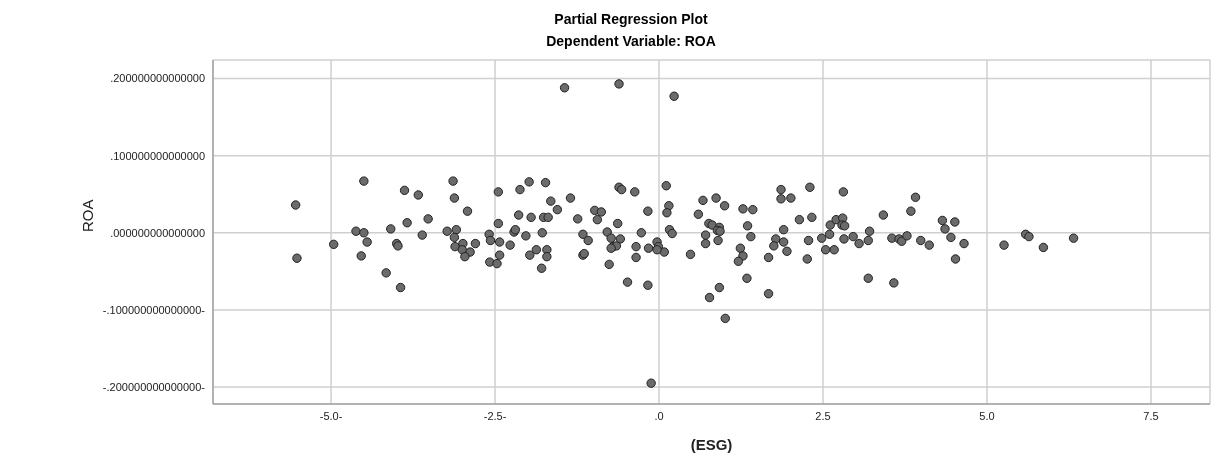 The height and width of the screenshot is (464, 1222). Describe the element at coordinates (987, 415) in the screenshot. I see `x-tick-label: 5.0` at that location.